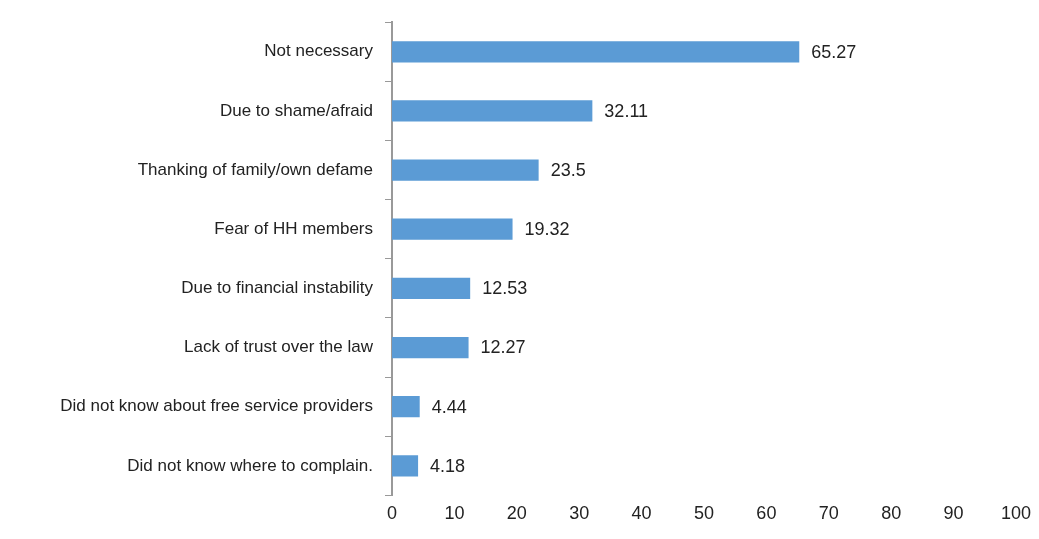 Image resolution: width=1039 pixels, height=539 pixels. I want to click on data-label: 4.18, so click(448, 465).